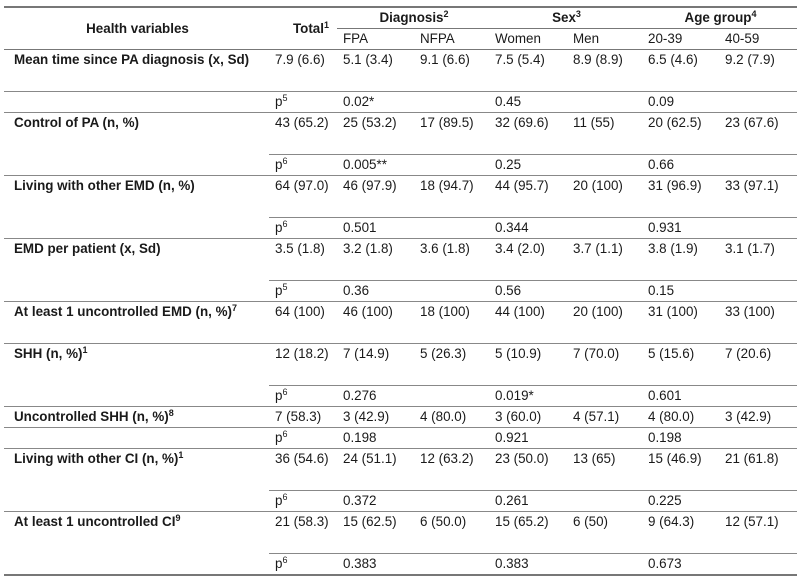 The width and height of the screenshot is (800, 576). What do you see at coordinates (452, 259) in the screenshot?
I see `cell-value: 3.6 (1.8)` at bounding box center [452, 259].